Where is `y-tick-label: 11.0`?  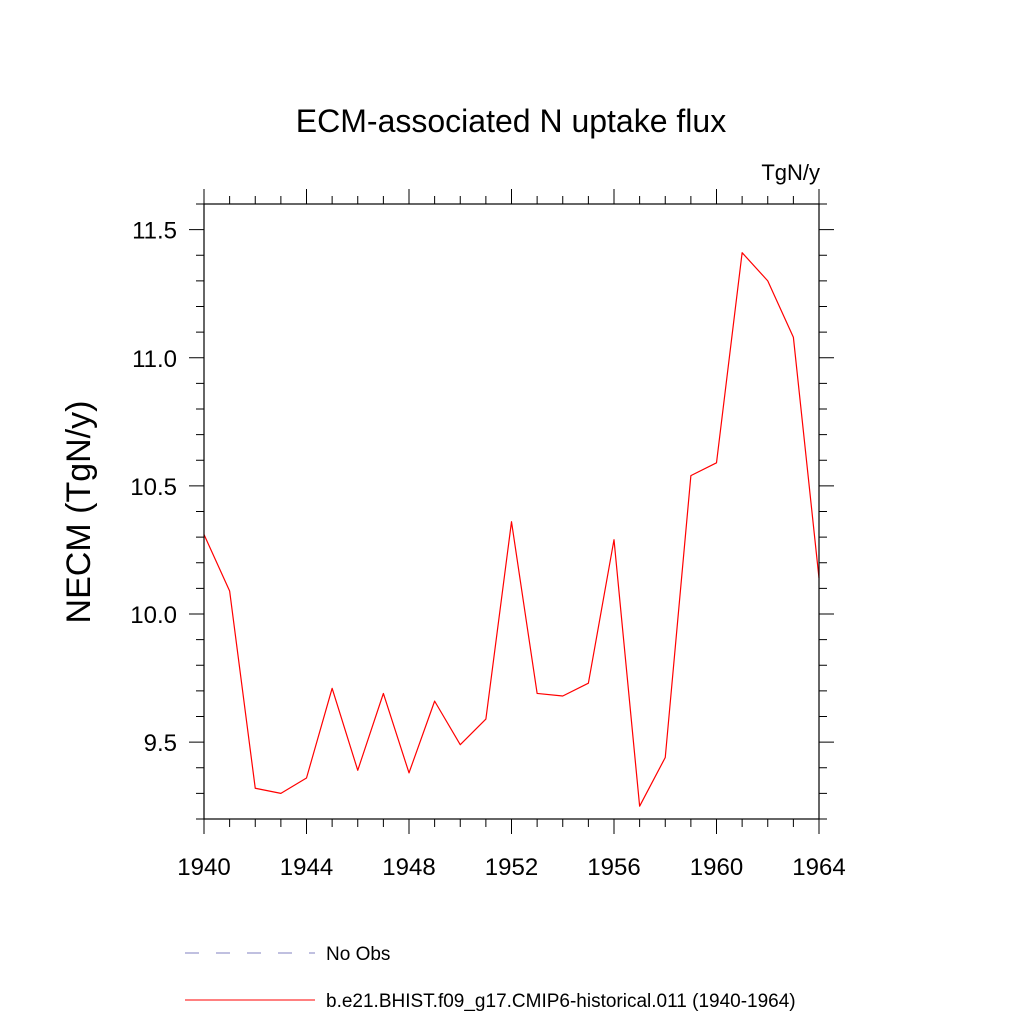
y-tick-label: 11.0 is located at coordinates (154, 359).